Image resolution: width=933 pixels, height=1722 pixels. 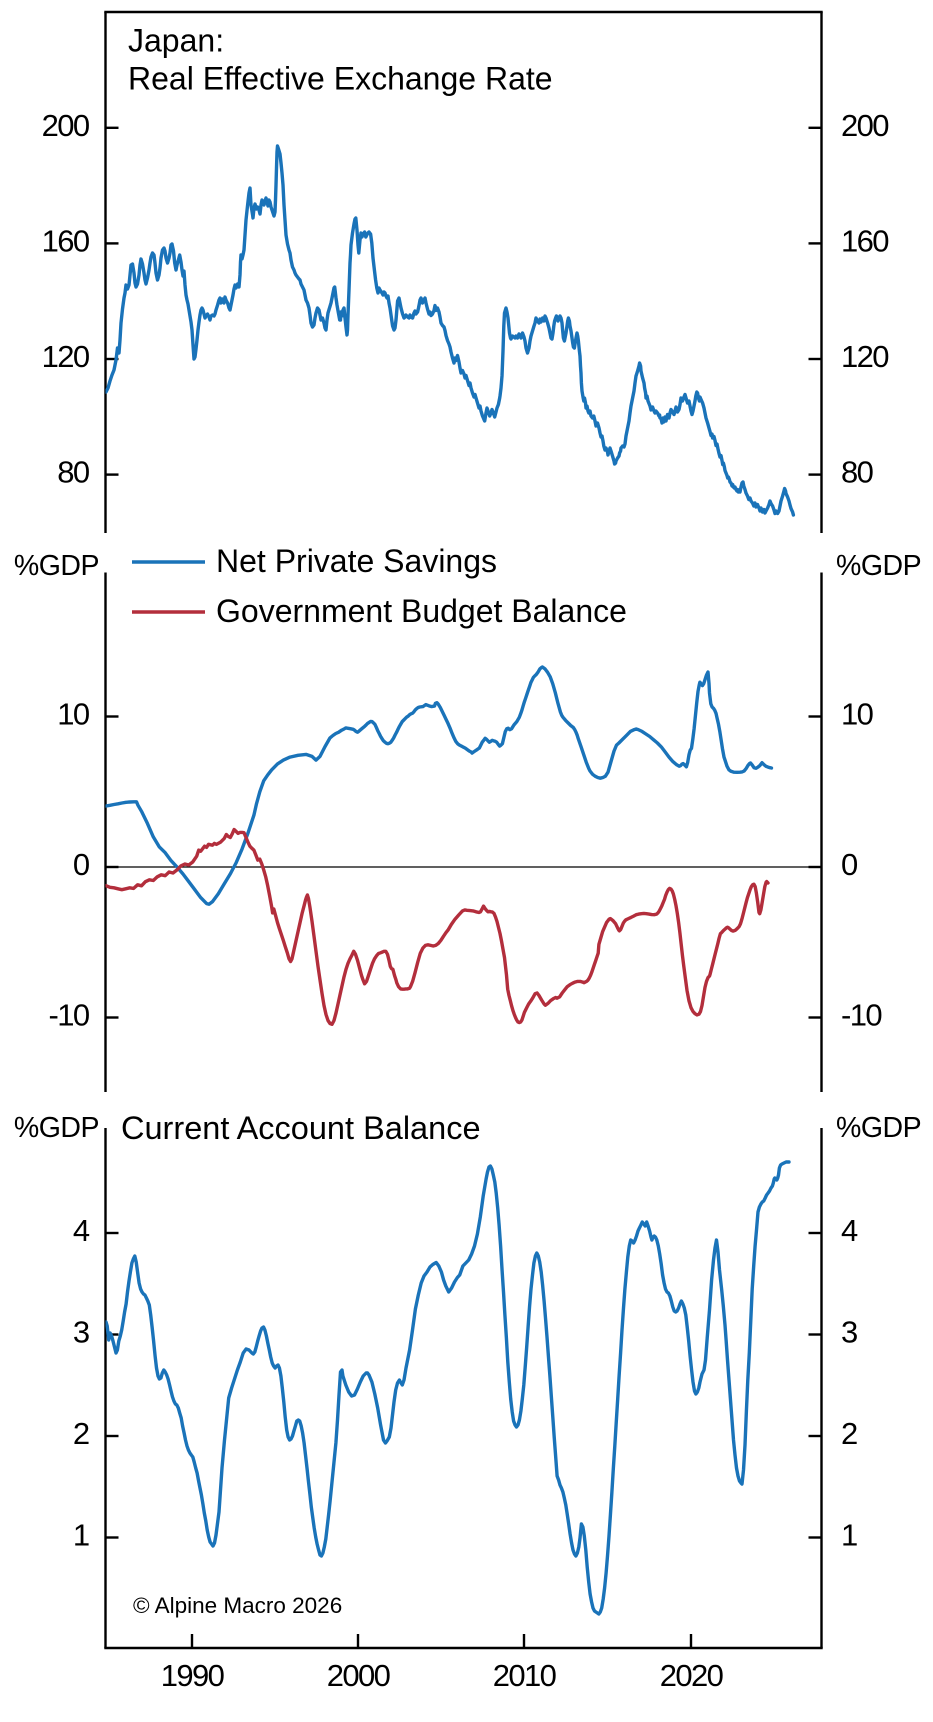 I want to click on svg-text: 2000, so click(x=359, y=1675).